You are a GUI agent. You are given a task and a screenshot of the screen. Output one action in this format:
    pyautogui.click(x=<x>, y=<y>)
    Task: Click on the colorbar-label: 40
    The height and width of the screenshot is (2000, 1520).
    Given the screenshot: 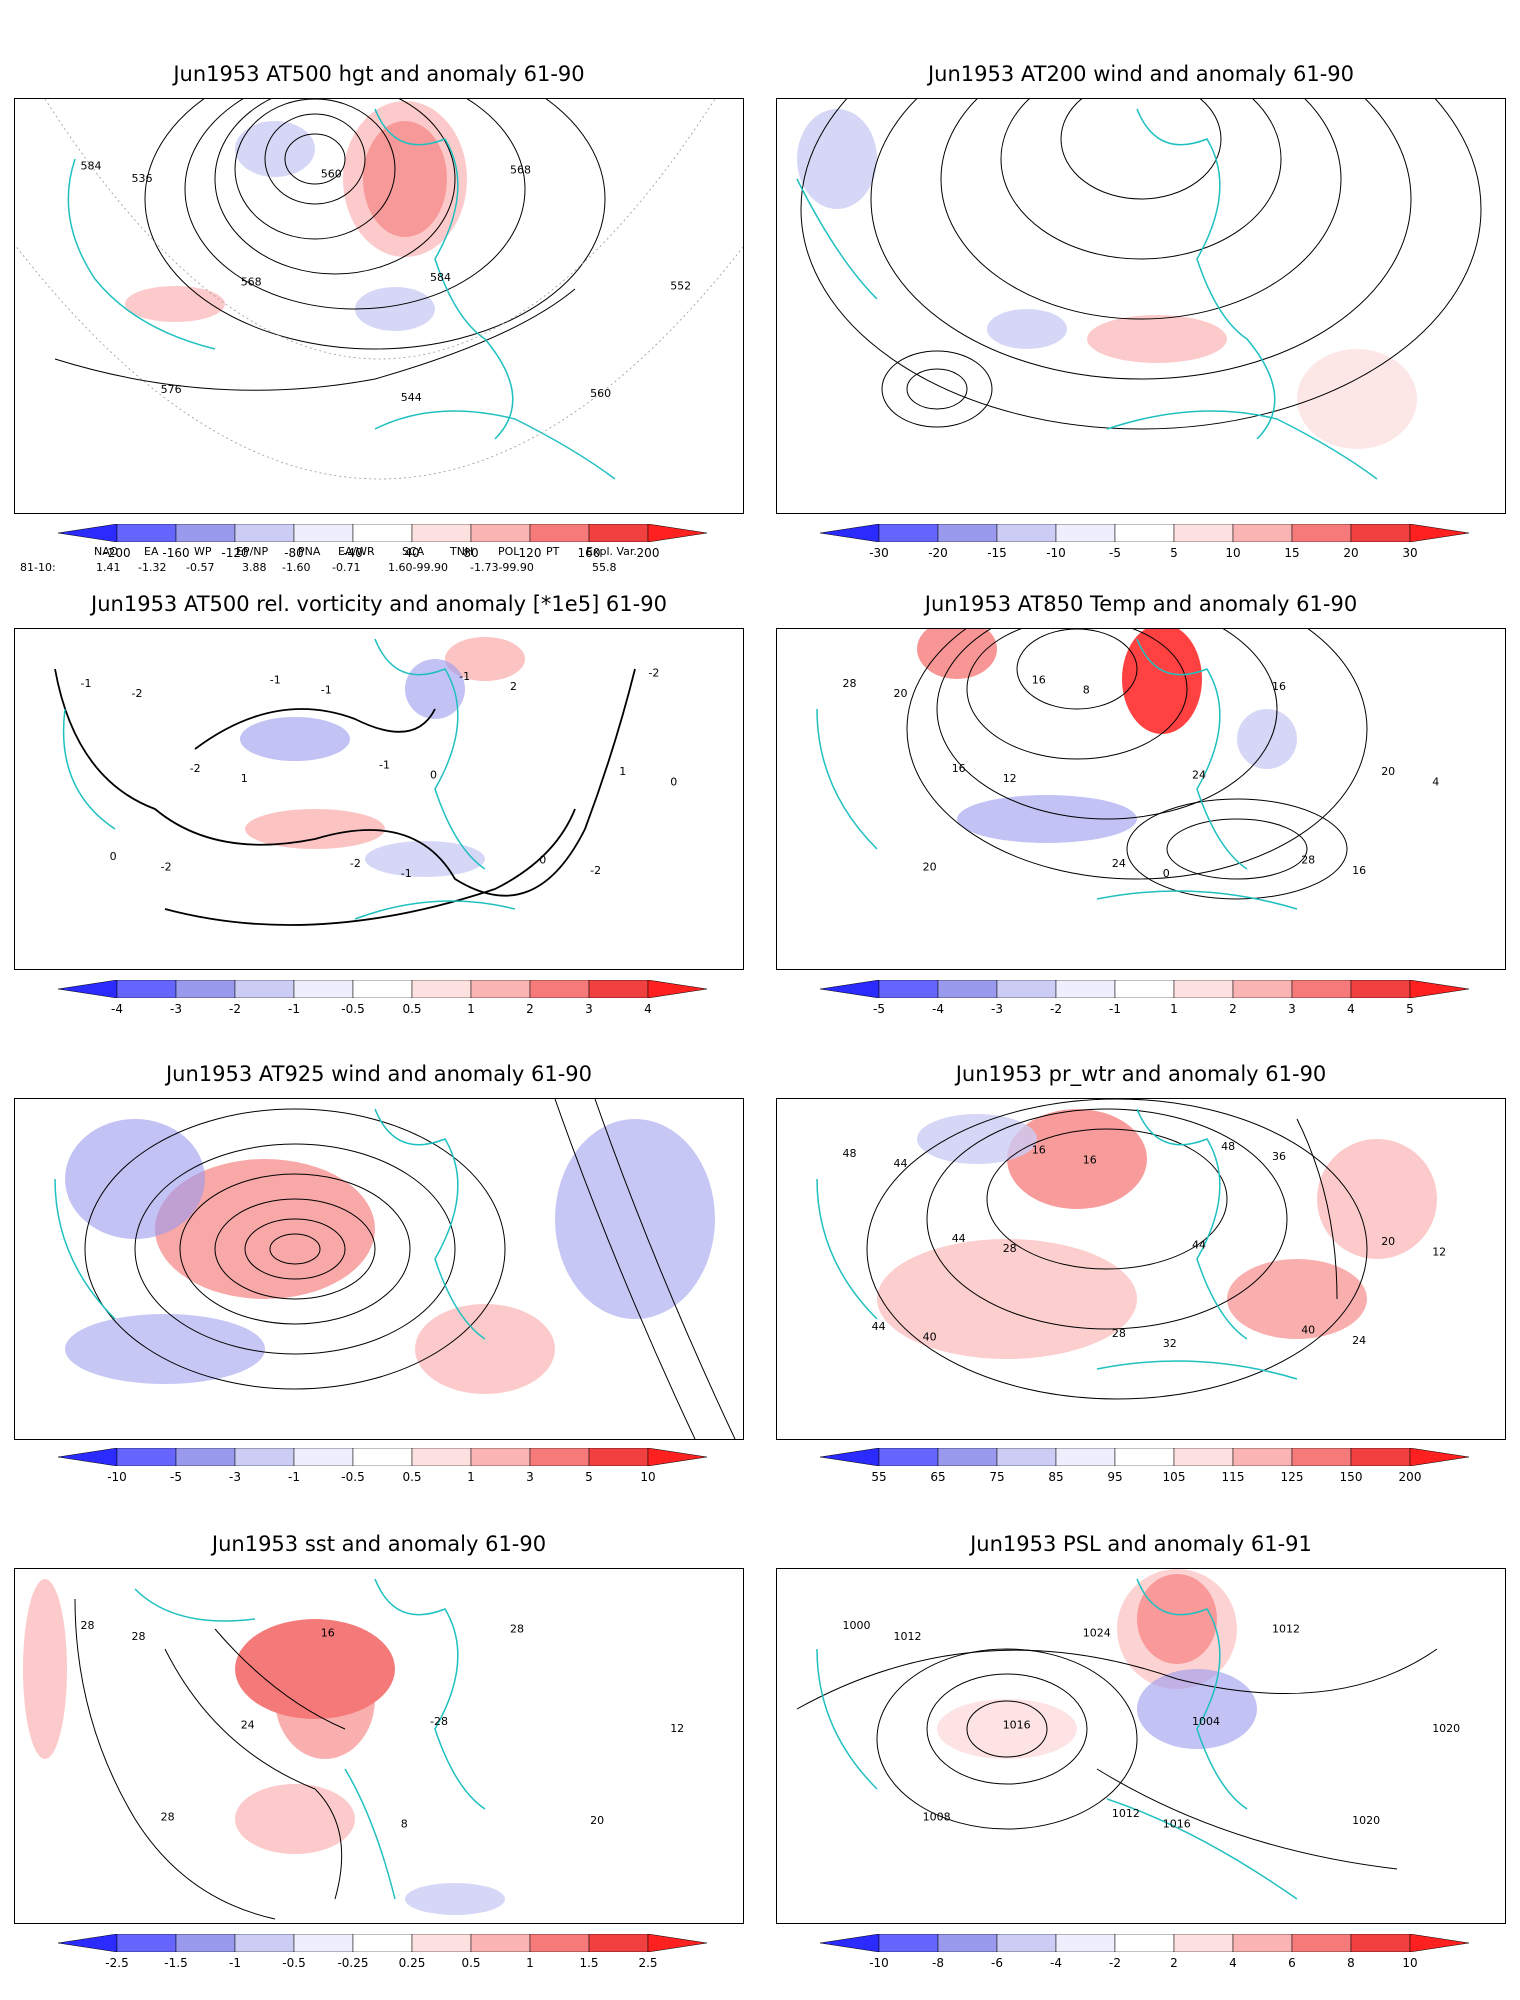 What is the action you would take?
    pyautogui.click(x=412, y=553)
    